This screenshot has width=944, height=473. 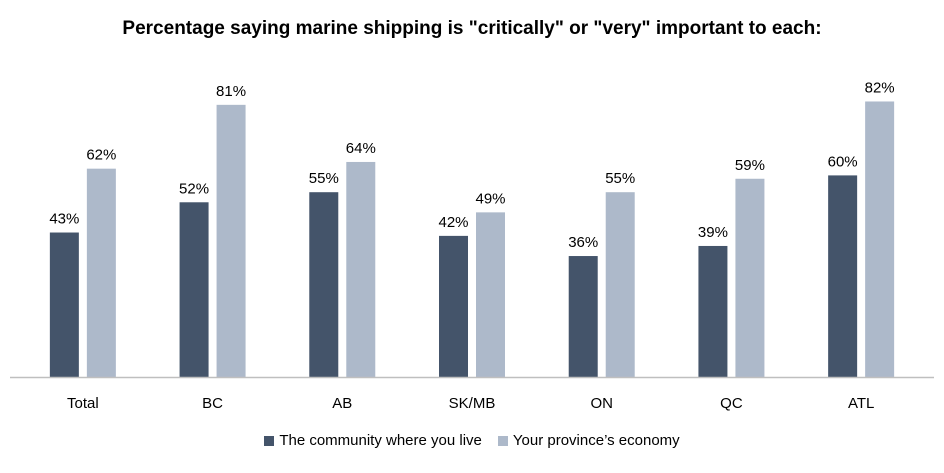 I want to click on x-tick-label: ATL, so click(x=861, y=403).